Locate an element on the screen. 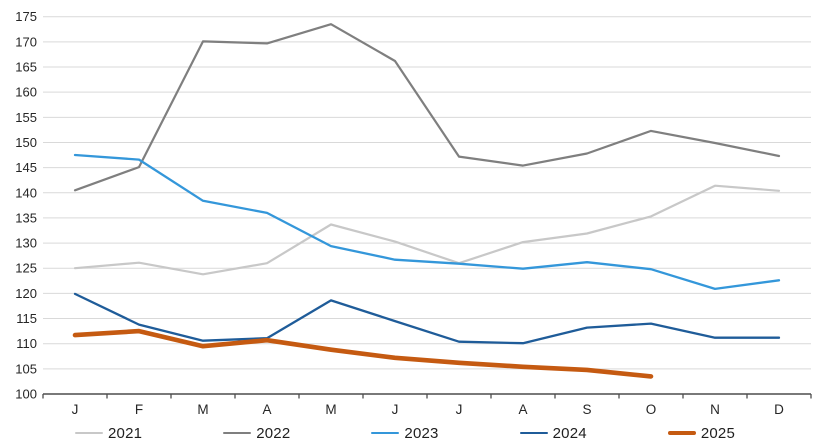 The image size is (820, 447). legend-swatch-2022 is located at coordinates (237, 433).